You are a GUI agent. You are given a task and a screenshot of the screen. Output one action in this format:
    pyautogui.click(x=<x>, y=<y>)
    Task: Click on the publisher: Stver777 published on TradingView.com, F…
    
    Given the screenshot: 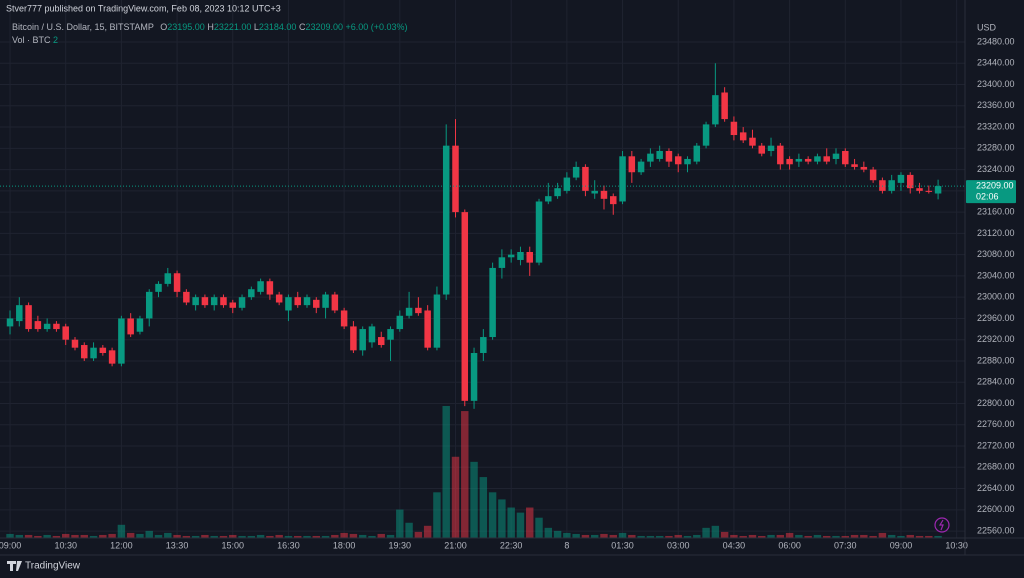 What is the action you would take?
    pyautogui.click(x=143, y=8)
    